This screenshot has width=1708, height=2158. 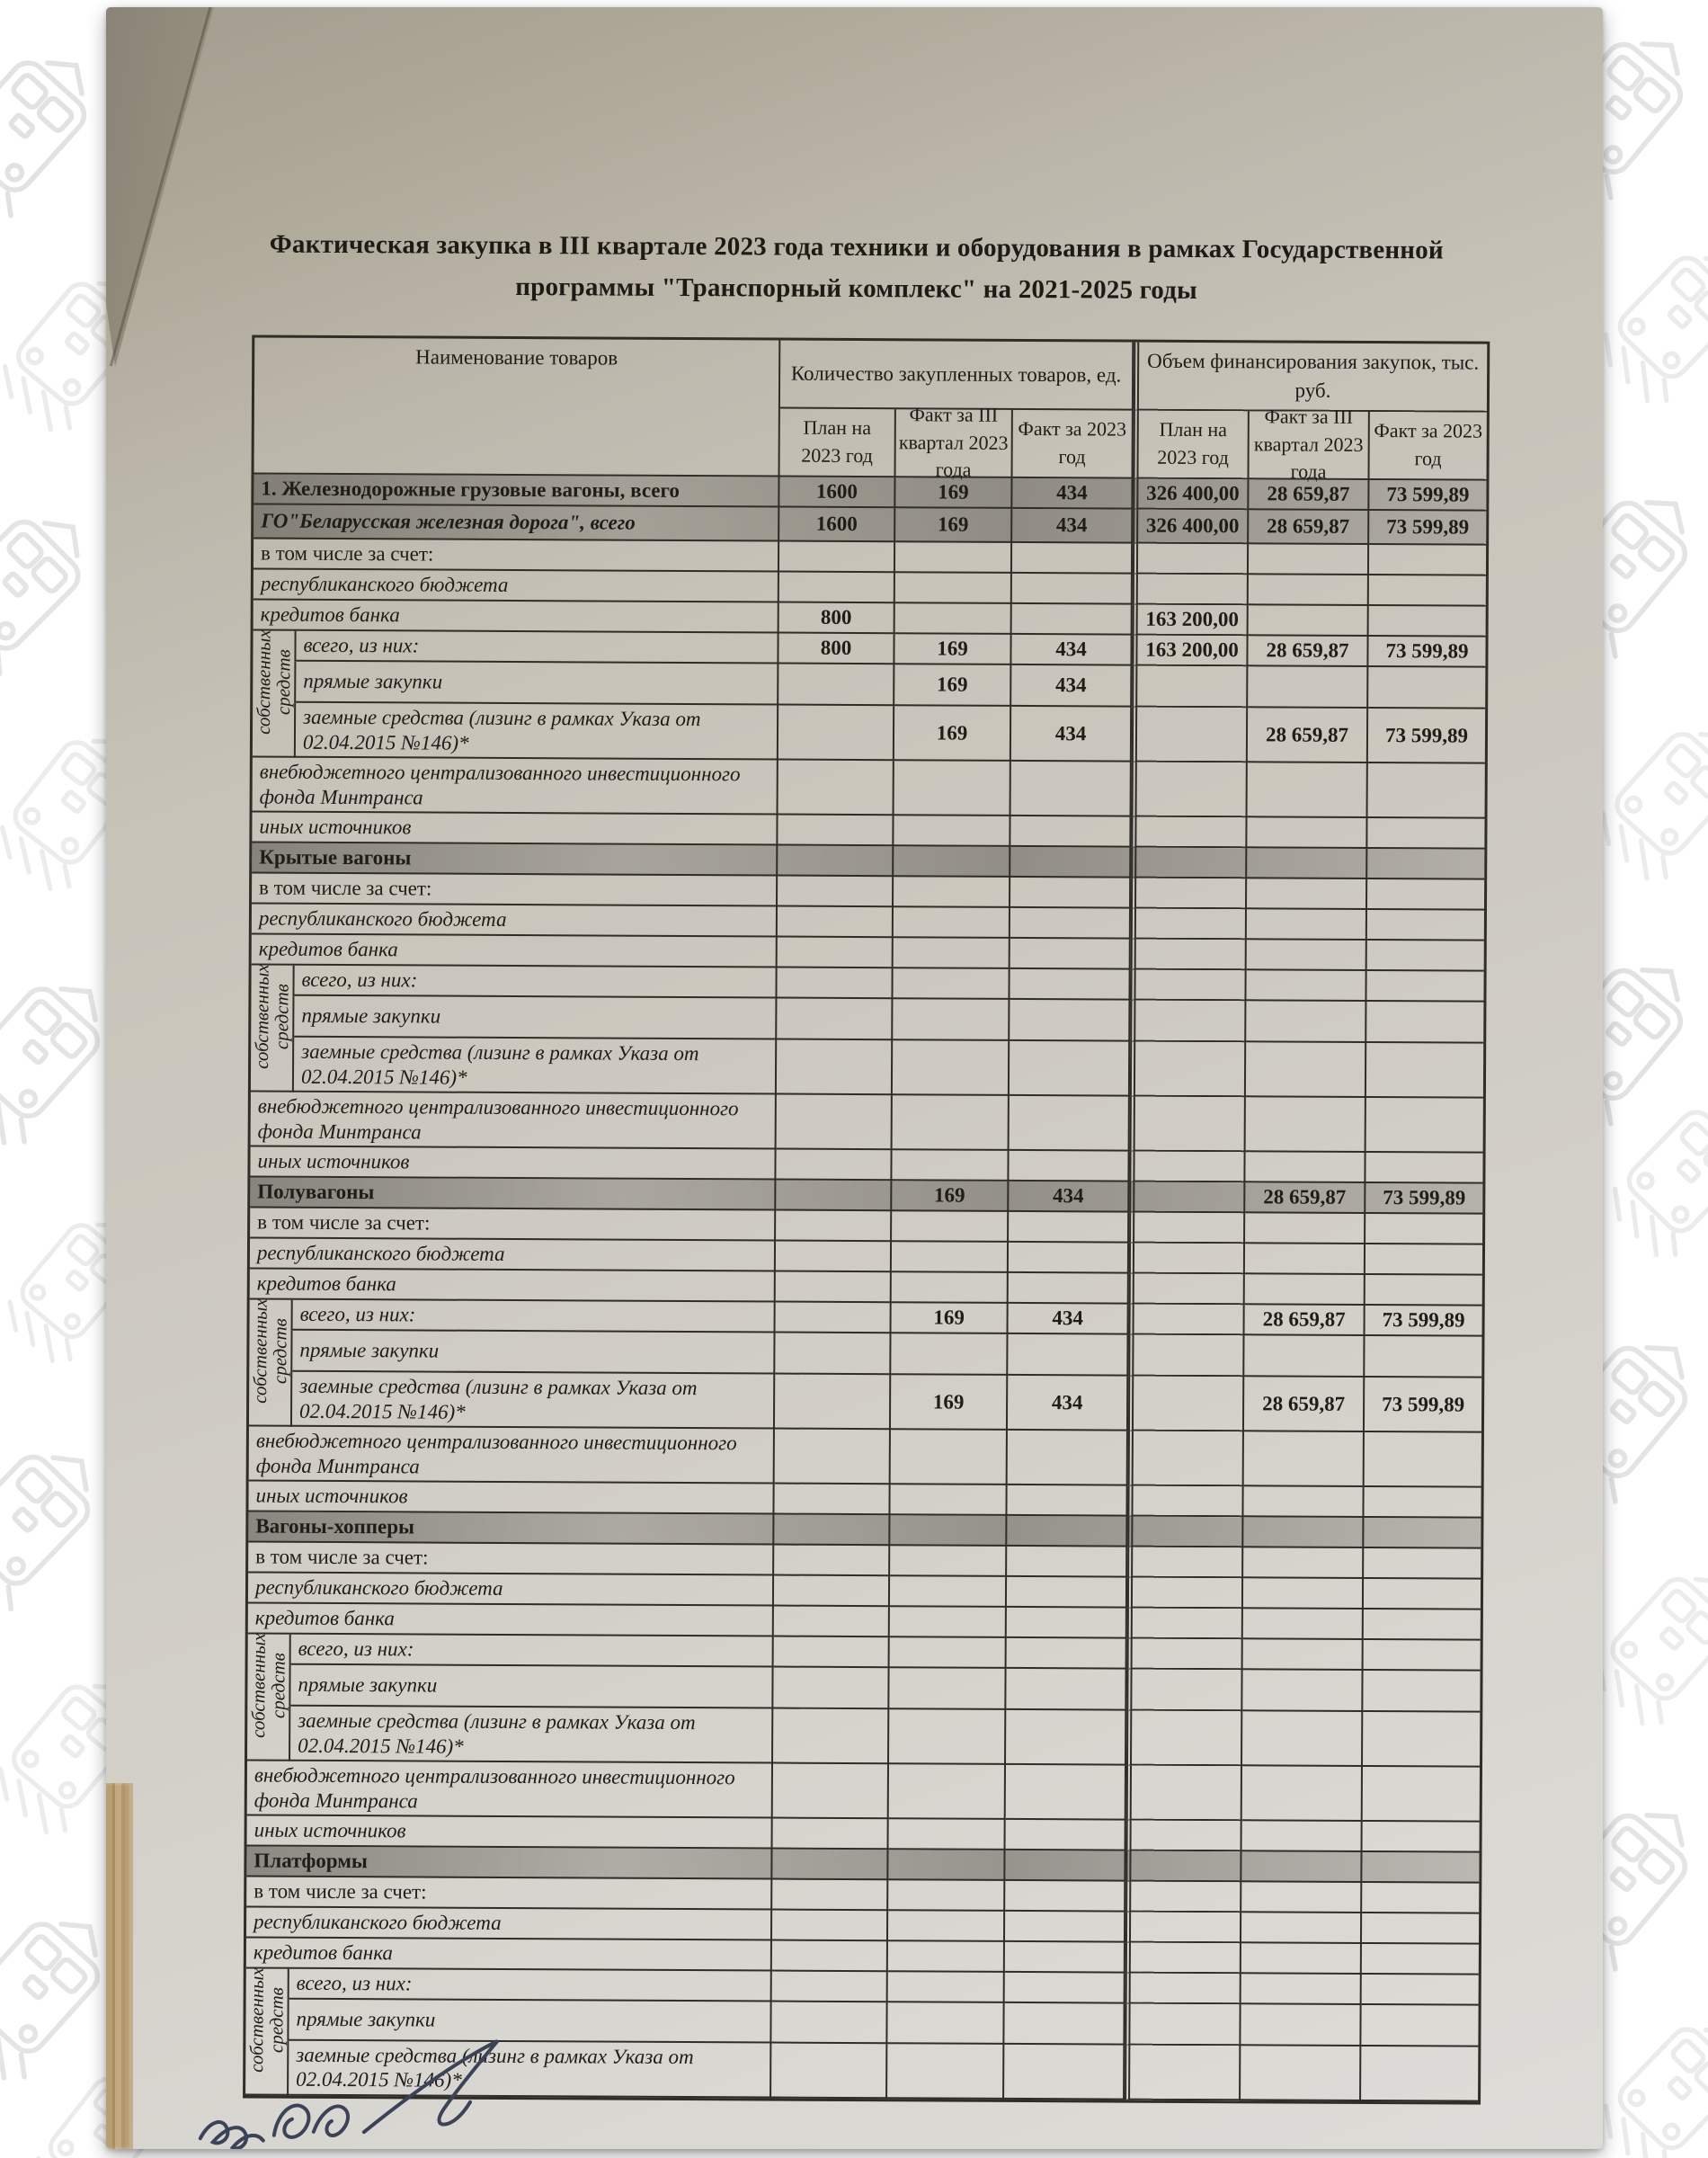 What do you see at coordinates (1073, 444) in the screenshot?
I see `col-header-fact-year-qty: Факт за 2023 год` at bounding box center [1073, 444].